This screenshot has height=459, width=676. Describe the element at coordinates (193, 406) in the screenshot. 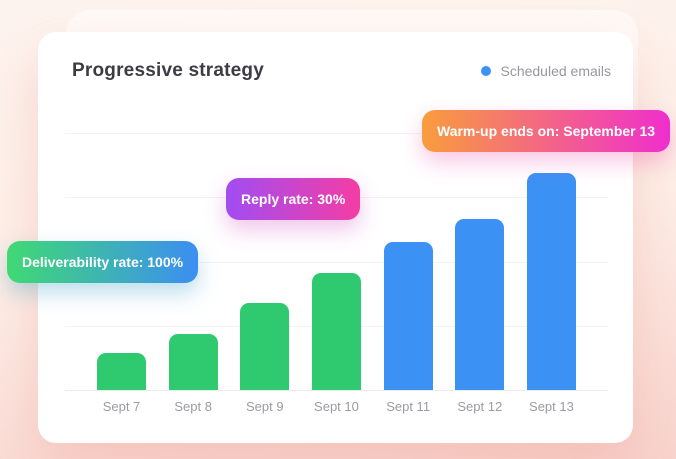

I see `x-axis-label: Sept 8` at that location.